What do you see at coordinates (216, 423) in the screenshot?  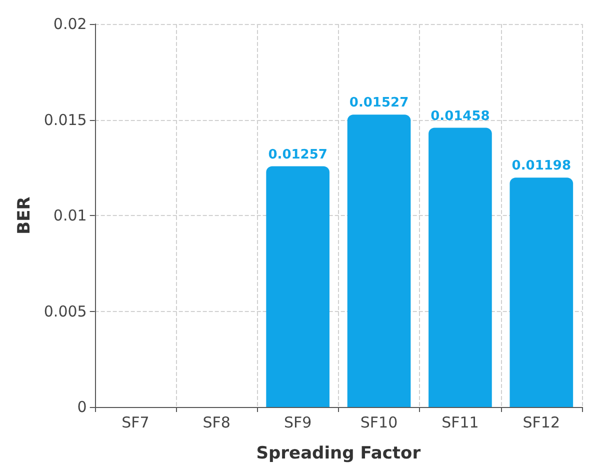 I see `x-tick-label: SF8` at bounding box center [216, 423].